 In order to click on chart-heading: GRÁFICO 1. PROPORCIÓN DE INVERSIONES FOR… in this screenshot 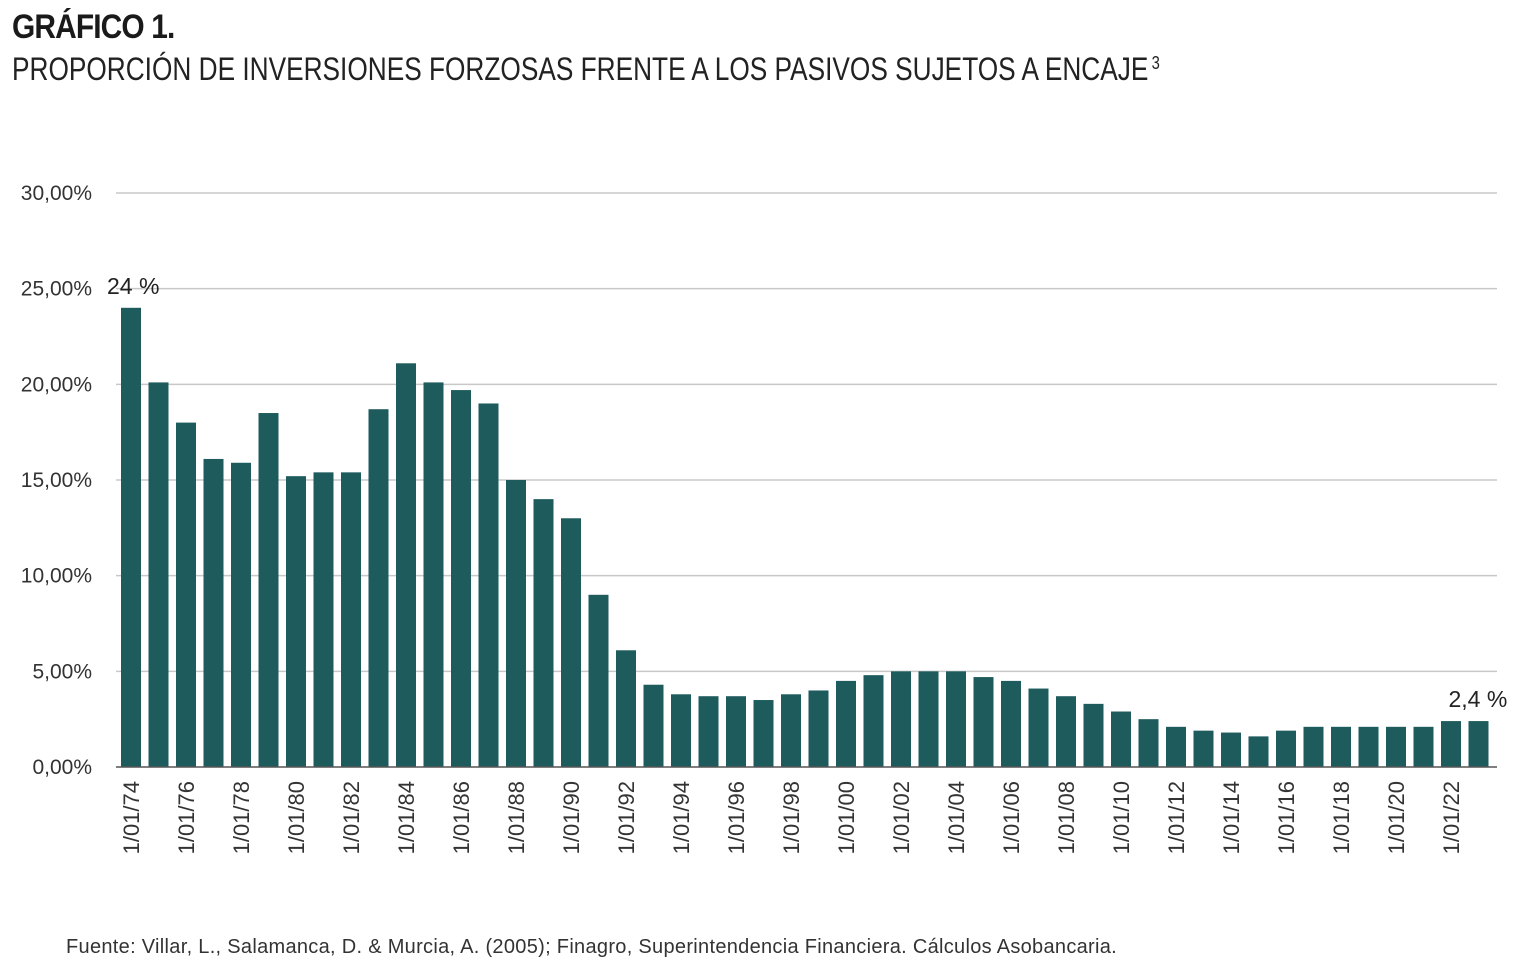, I will do `click(712, 48)`.